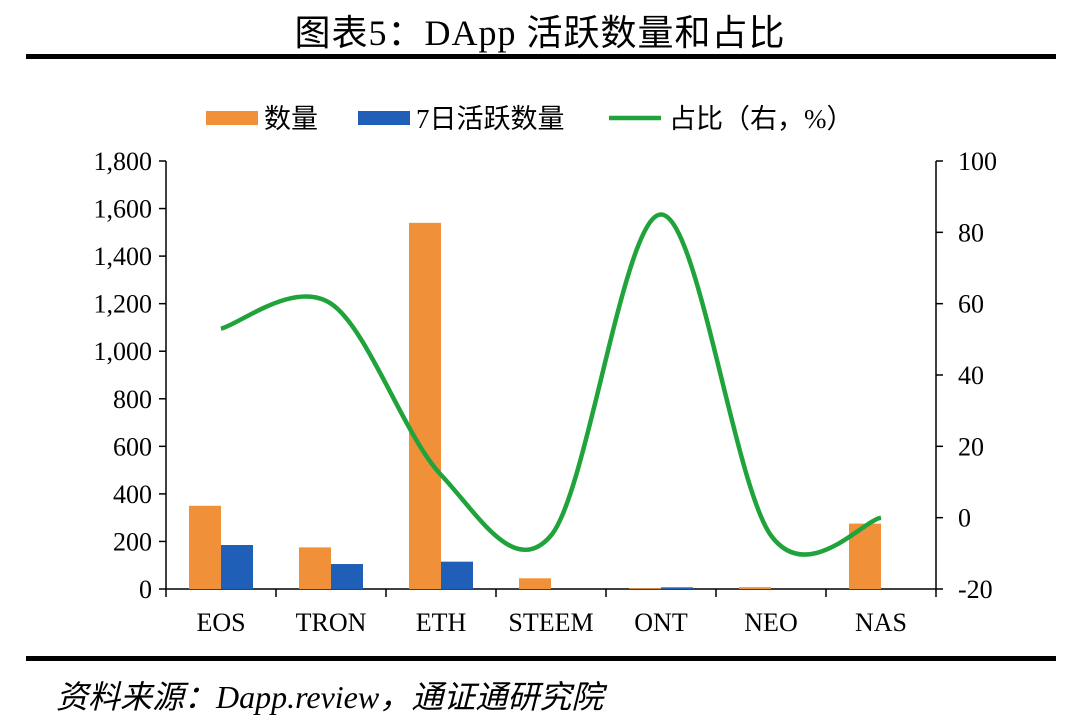 The width and height of the screenshot is (1080, 724). I want to click on left-tick-label: 1,200, so click(123, 304).